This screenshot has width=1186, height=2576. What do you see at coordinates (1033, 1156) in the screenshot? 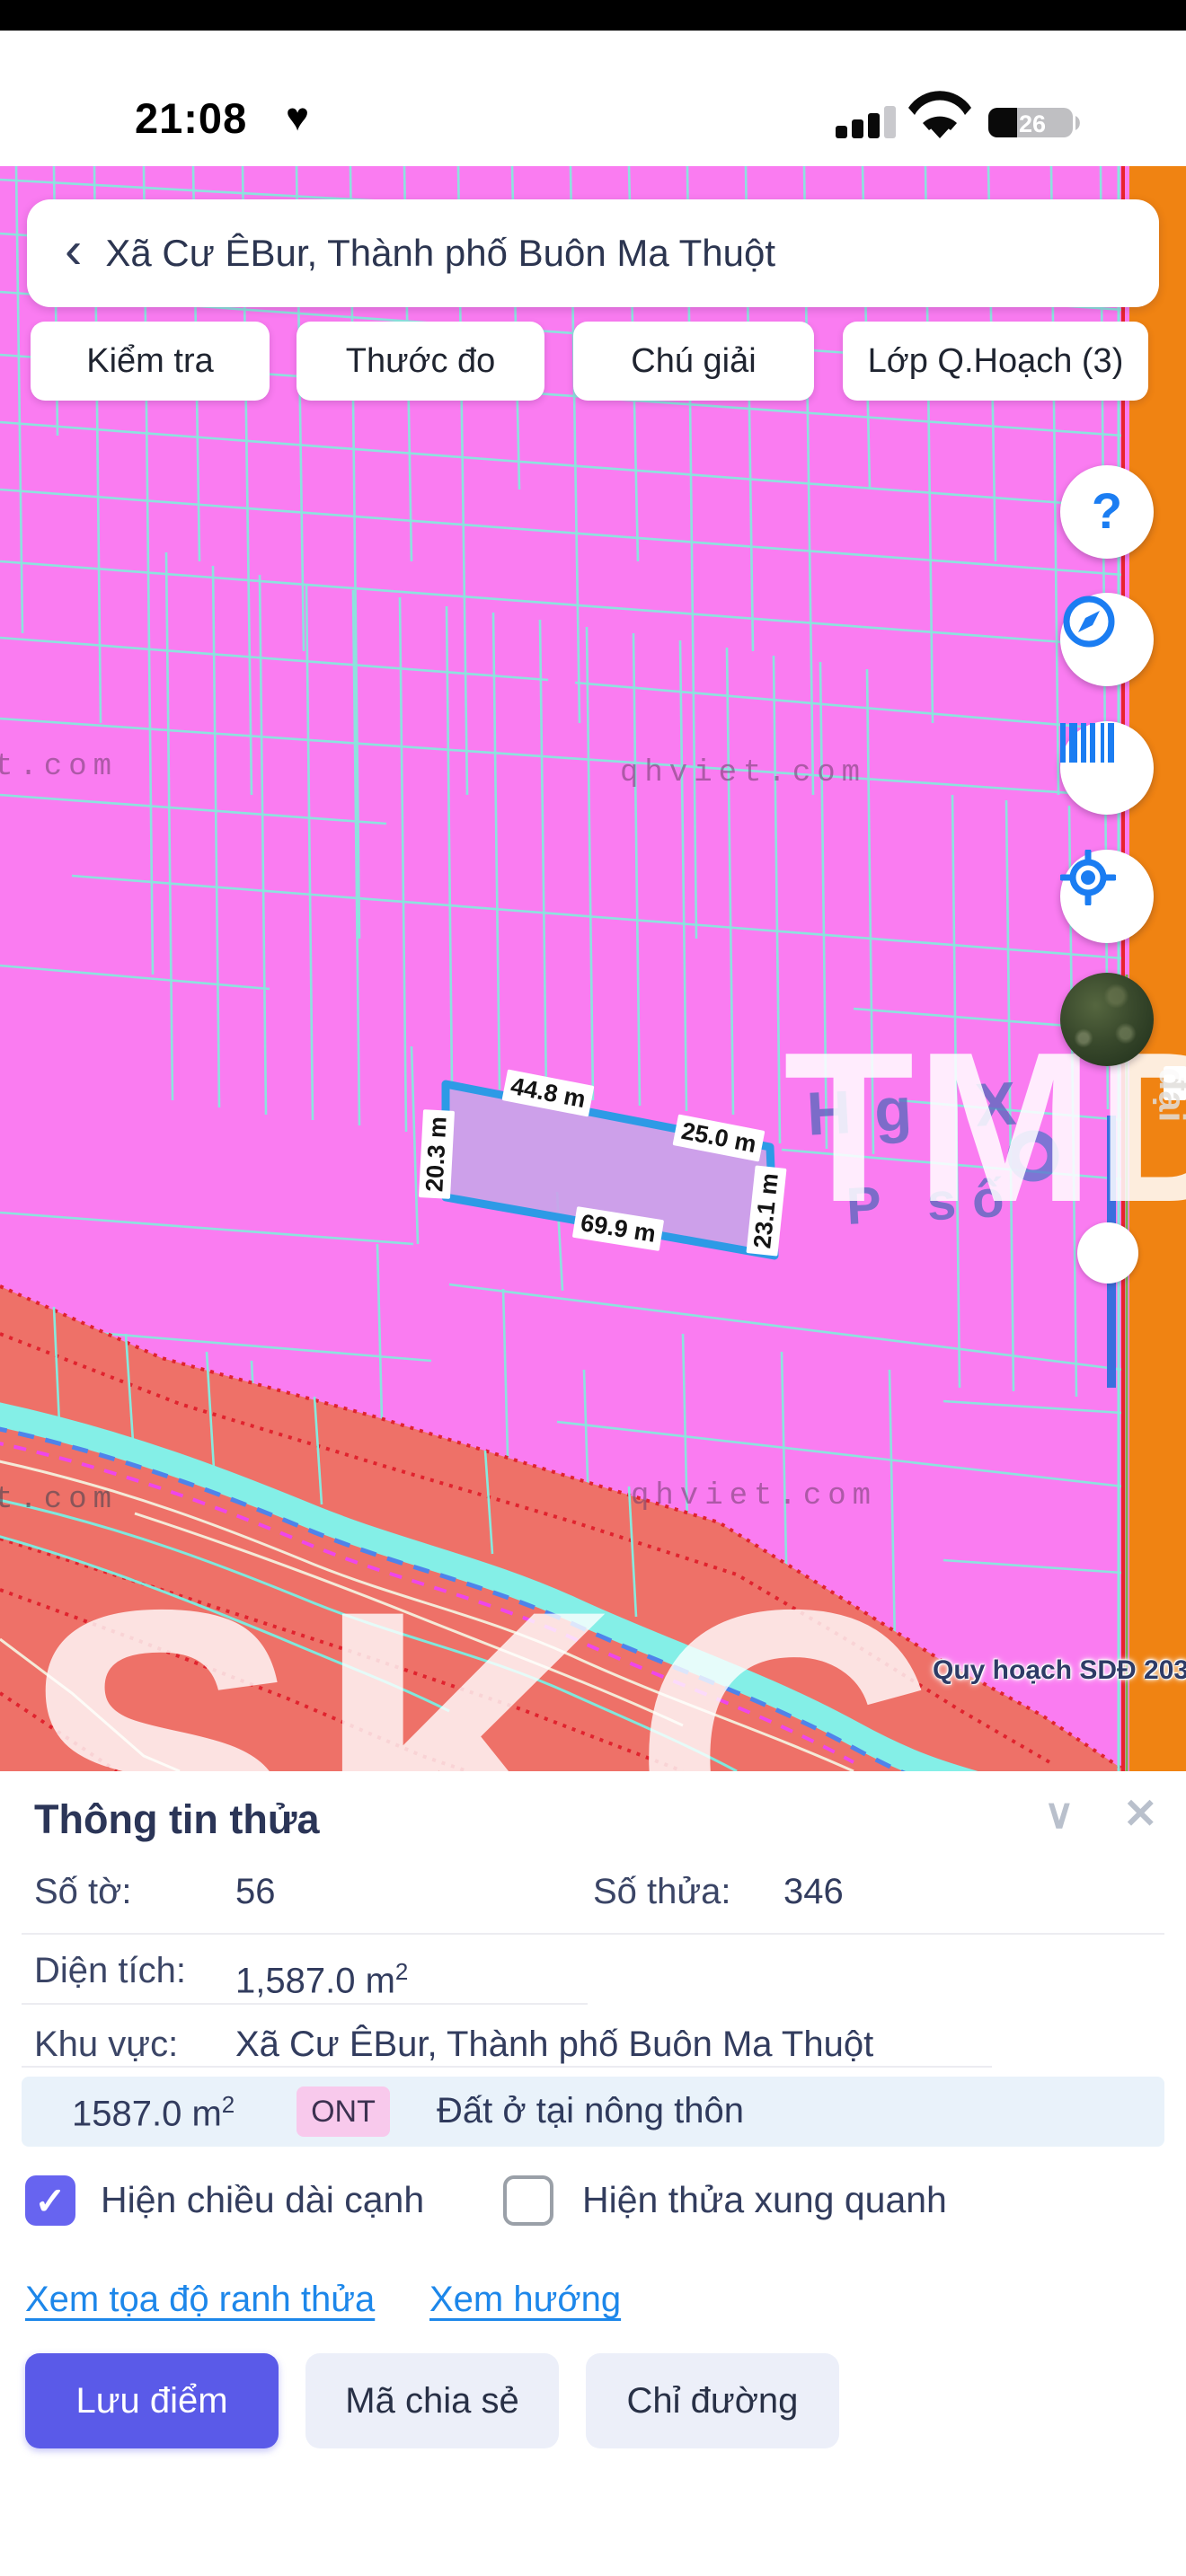
I see `map-symbol-ring` at bounding box center [1033, 1156].